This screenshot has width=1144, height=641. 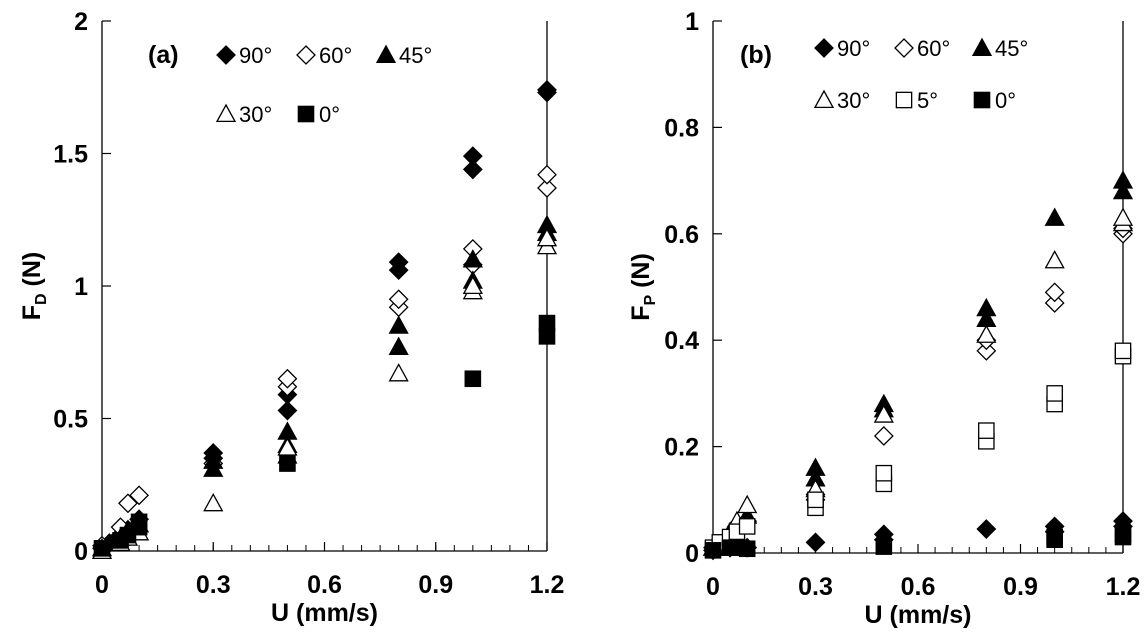 I want to click on y-tick-label: 1, so click(x=692, y=22).